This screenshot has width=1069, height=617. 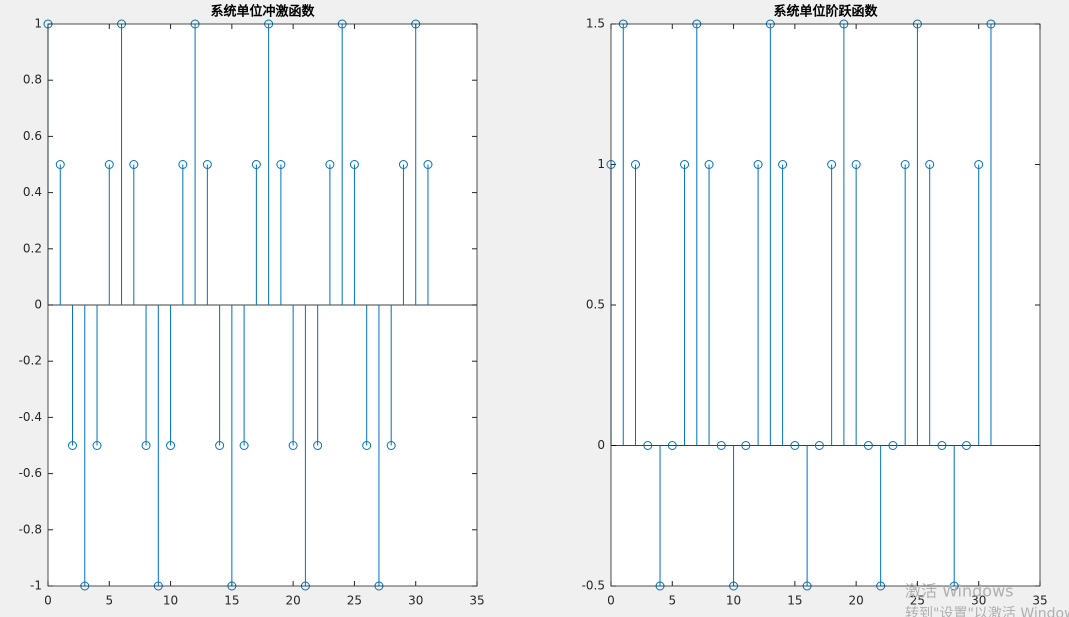 I want to click on y-tick-label: 0.4, so click(x=32, y=192).